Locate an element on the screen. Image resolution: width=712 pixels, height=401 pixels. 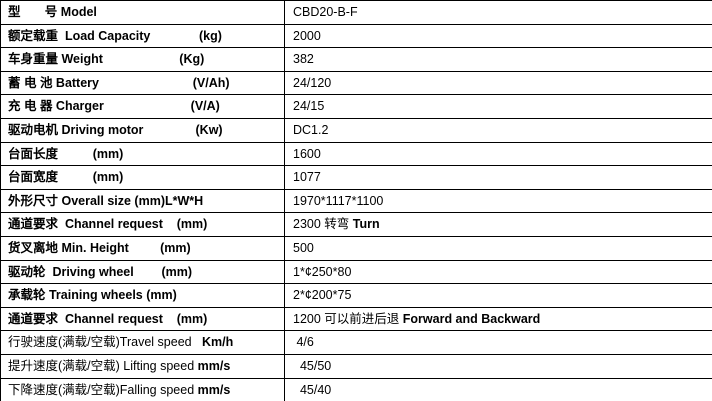
spec-label-cell: 蓄 电 池 Battery (V/Ah) is located at coordinates (142, 83).